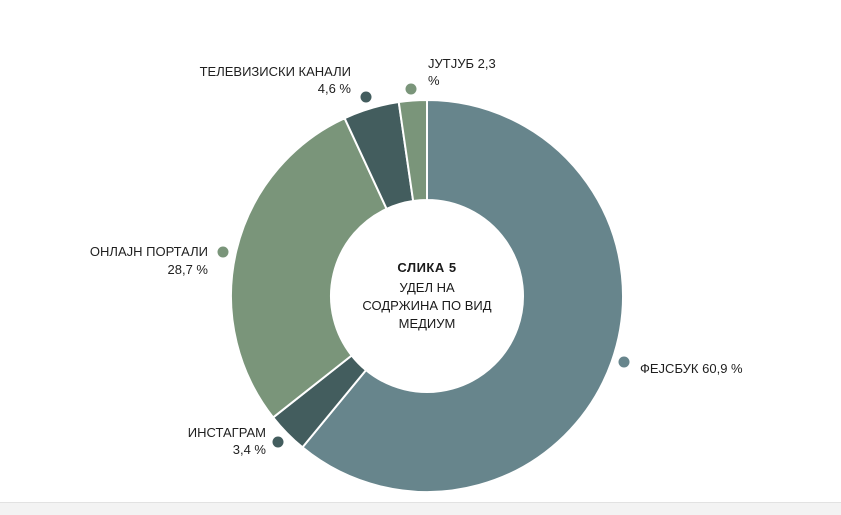  I want to click on slice-label-5-line-2: %, so click(434, 80).